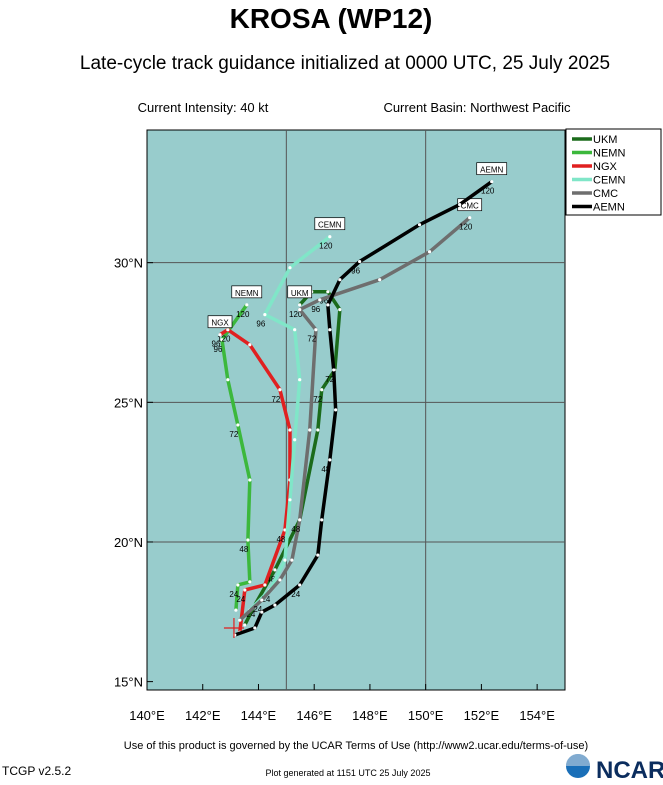 This screenshot has height=785, width=663. I want to click on x-tick-label: 148°E, so click(370, 715).